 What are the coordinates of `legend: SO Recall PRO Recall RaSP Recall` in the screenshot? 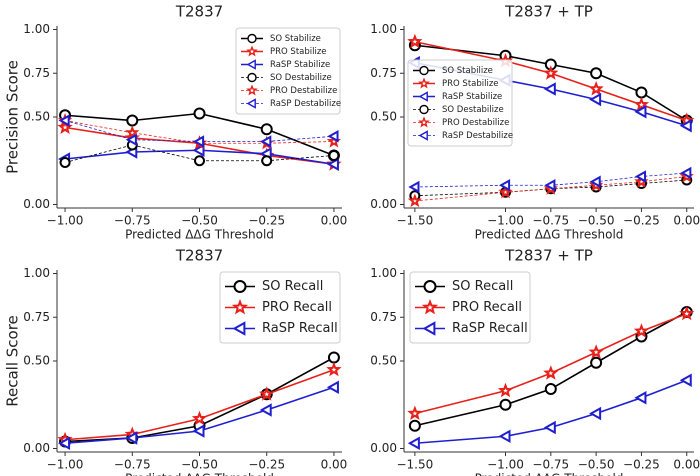 It's located at (470, 307).